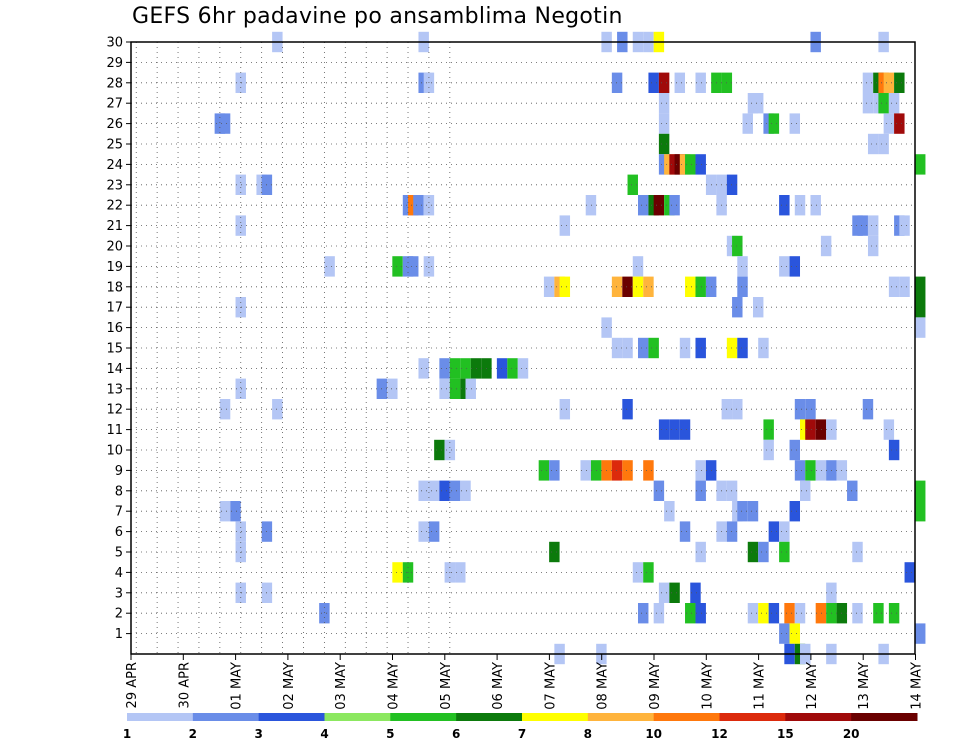 This screenshot has height=742, width=960. I want to click on legend-label: 15, so click(785, 734).